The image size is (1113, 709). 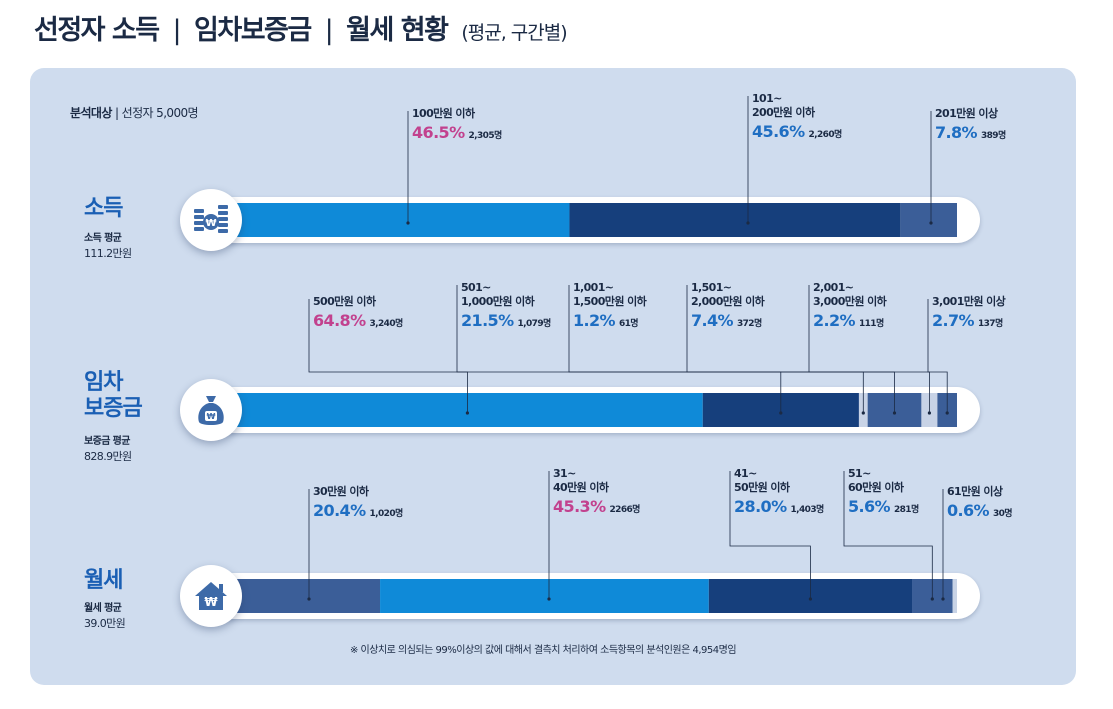 What do you see at coordinates (966, 113) in the screenshot?
I see `segment-range-label: 201만원 이상` at bounding box center [966, 113].